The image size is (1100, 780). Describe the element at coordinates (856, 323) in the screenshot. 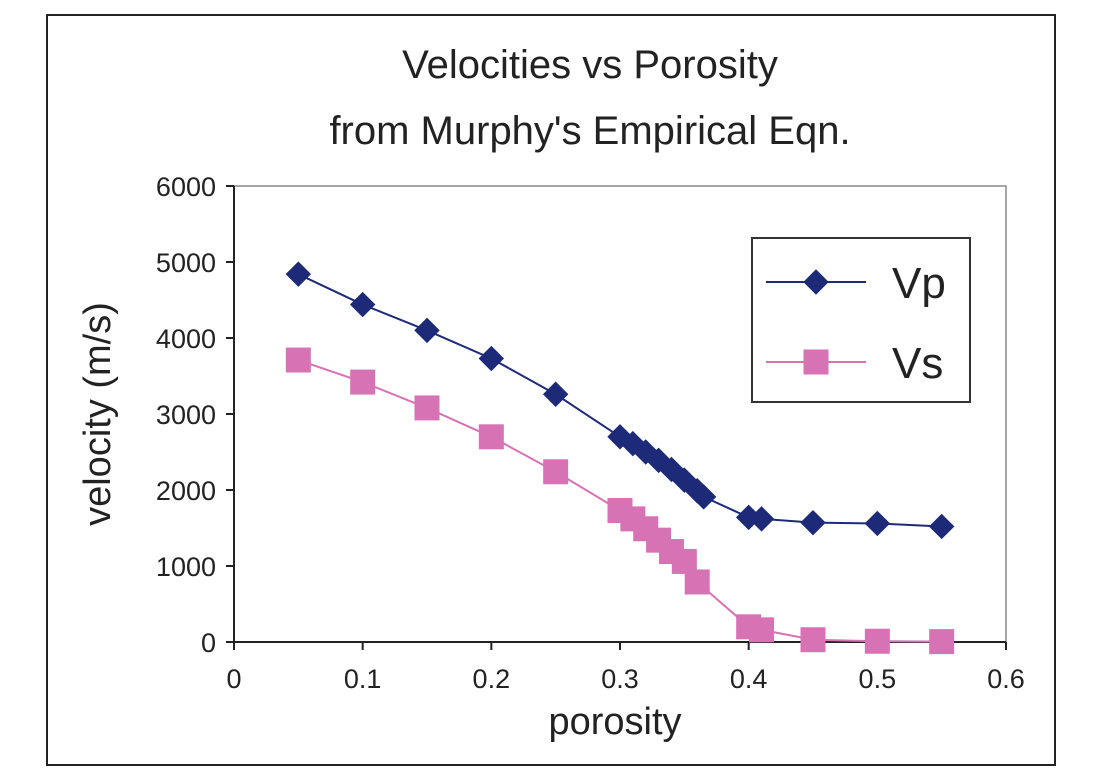

I see `legend-items: Vp Vs` at that location.